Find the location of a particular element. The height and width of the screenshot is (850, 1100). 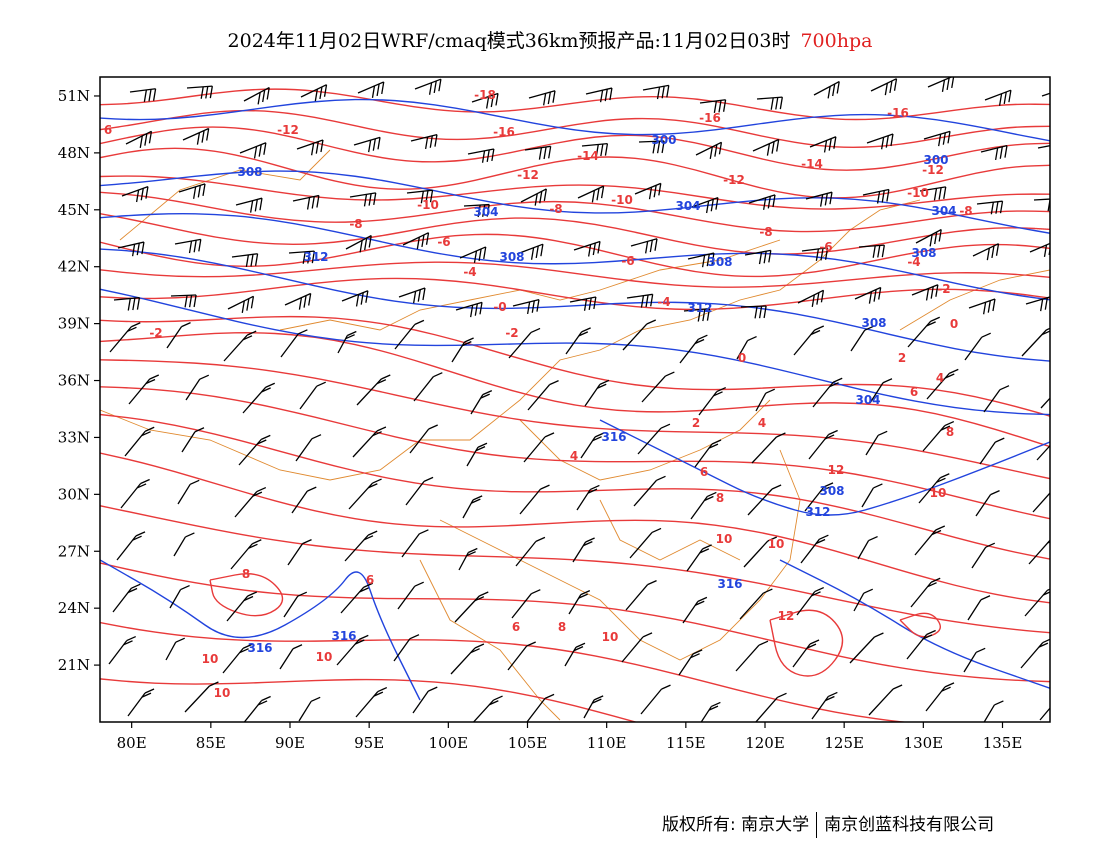

lat-tick-label: 21N is located at coordinates (74, 665).